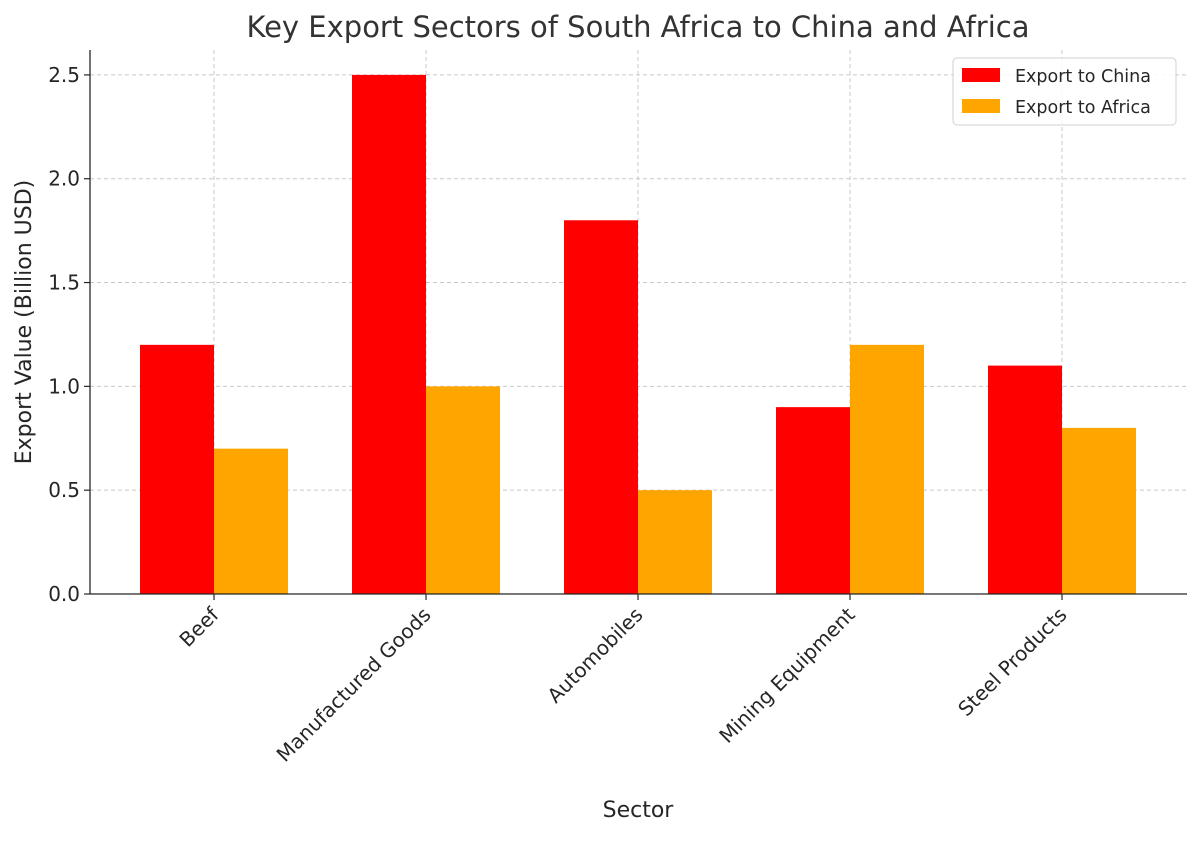 The image size is (1200, 841). What do you see at coordinates (354, 685) in the screenshot?
I see `x-tick-label: Manufactured Goods` at bounding box center [354, 685].